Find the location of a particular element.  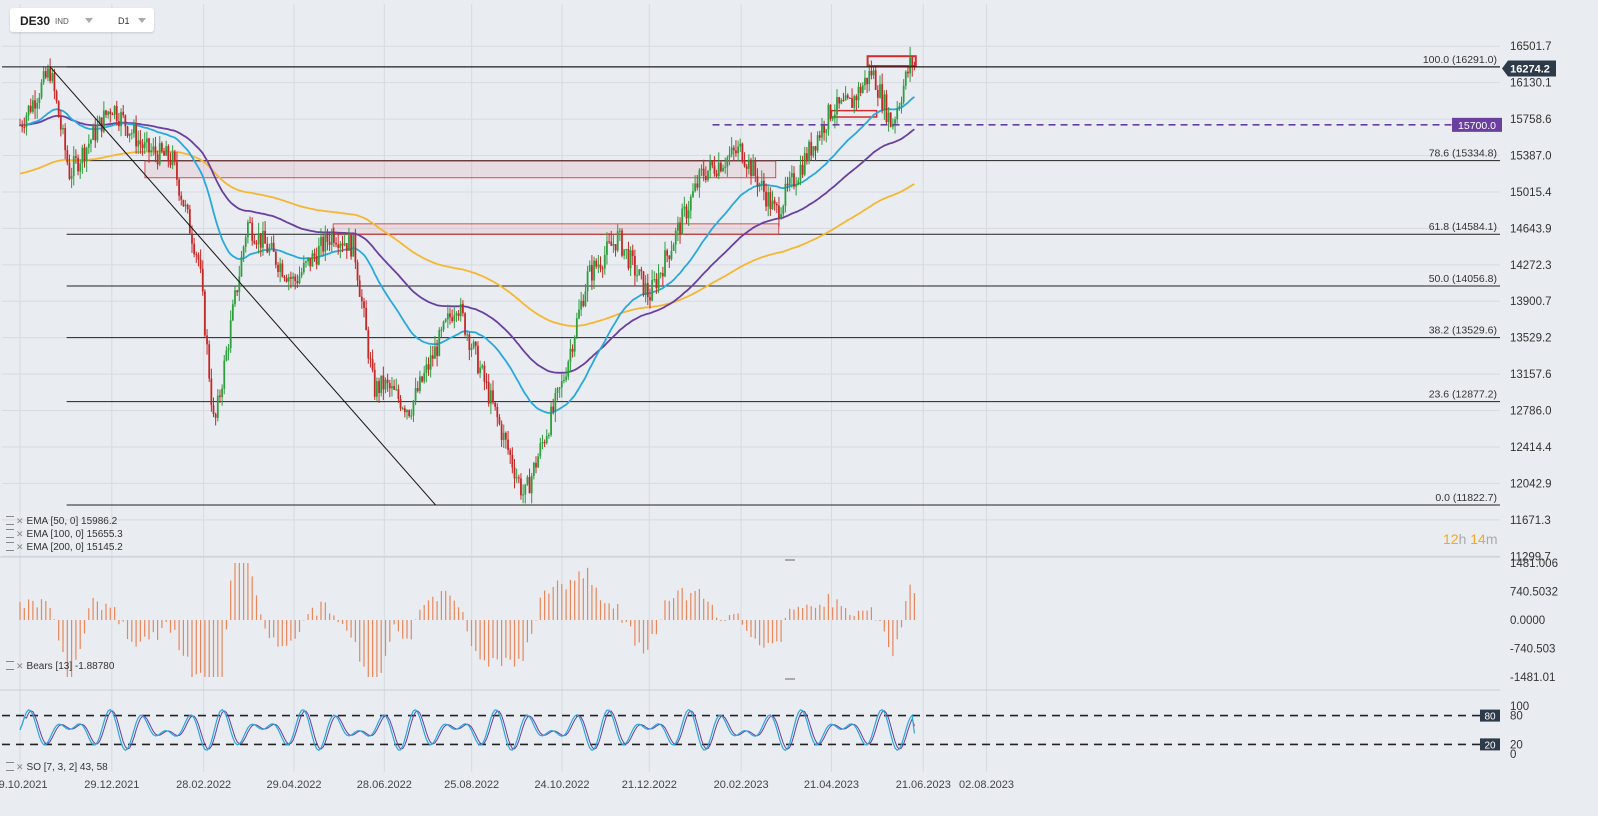

fib-level-label: 50.0 (14056.8) is located at coordinates (1463, 279).